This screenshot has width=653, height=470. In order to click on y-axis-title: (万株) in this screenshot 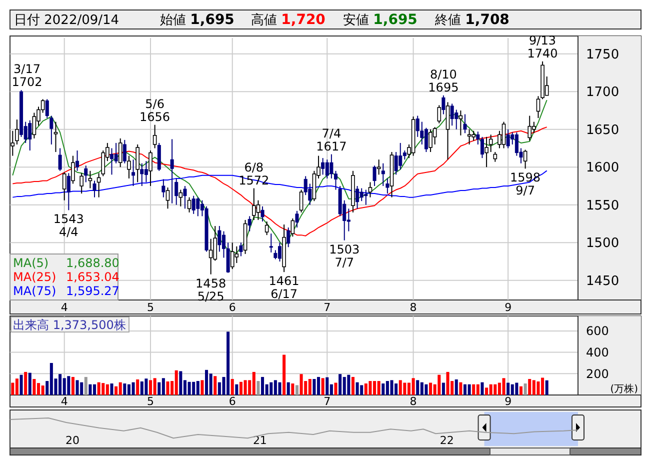, I will do `click(624, 389)`.